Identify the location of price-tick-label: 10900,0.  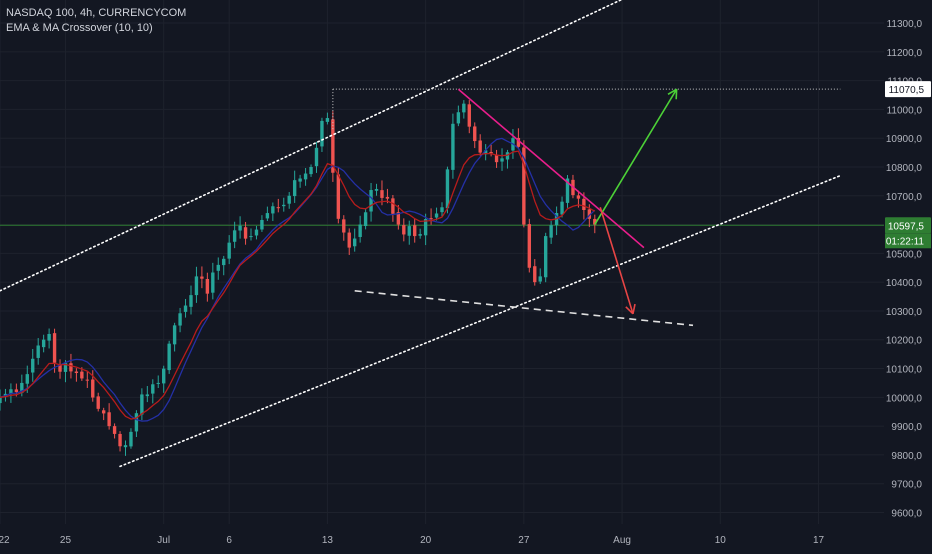
(904, 139).